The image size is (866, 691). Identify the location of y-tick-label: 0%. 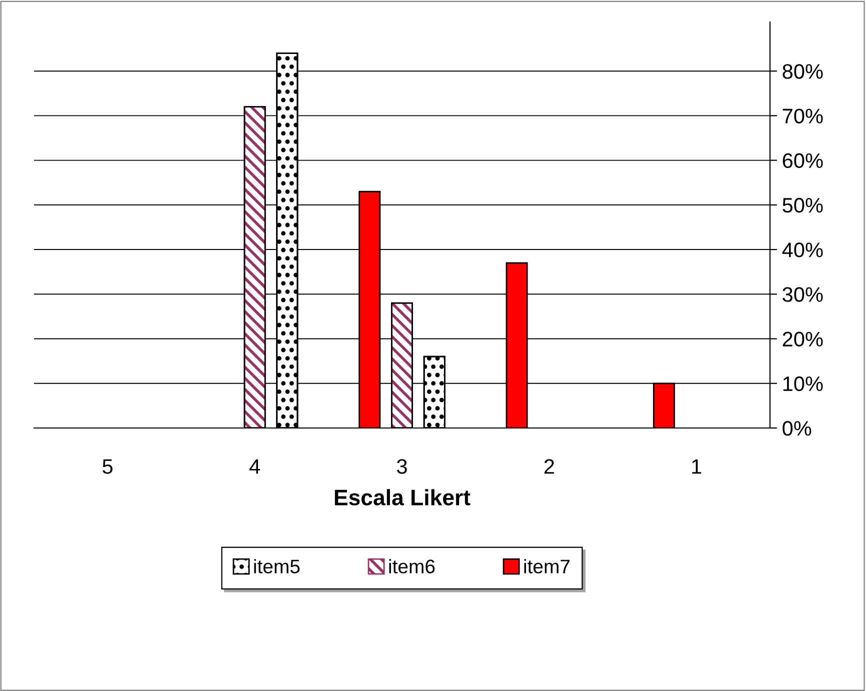
(797, 428).